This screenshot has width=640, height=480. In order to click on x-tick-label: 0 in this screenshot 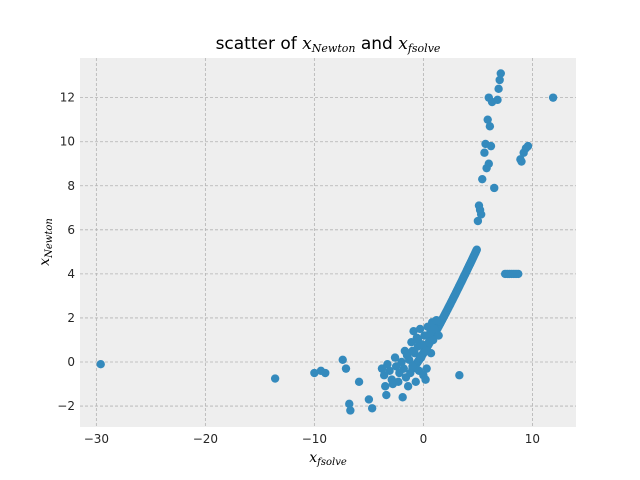, I will do `click(424, 439)`.